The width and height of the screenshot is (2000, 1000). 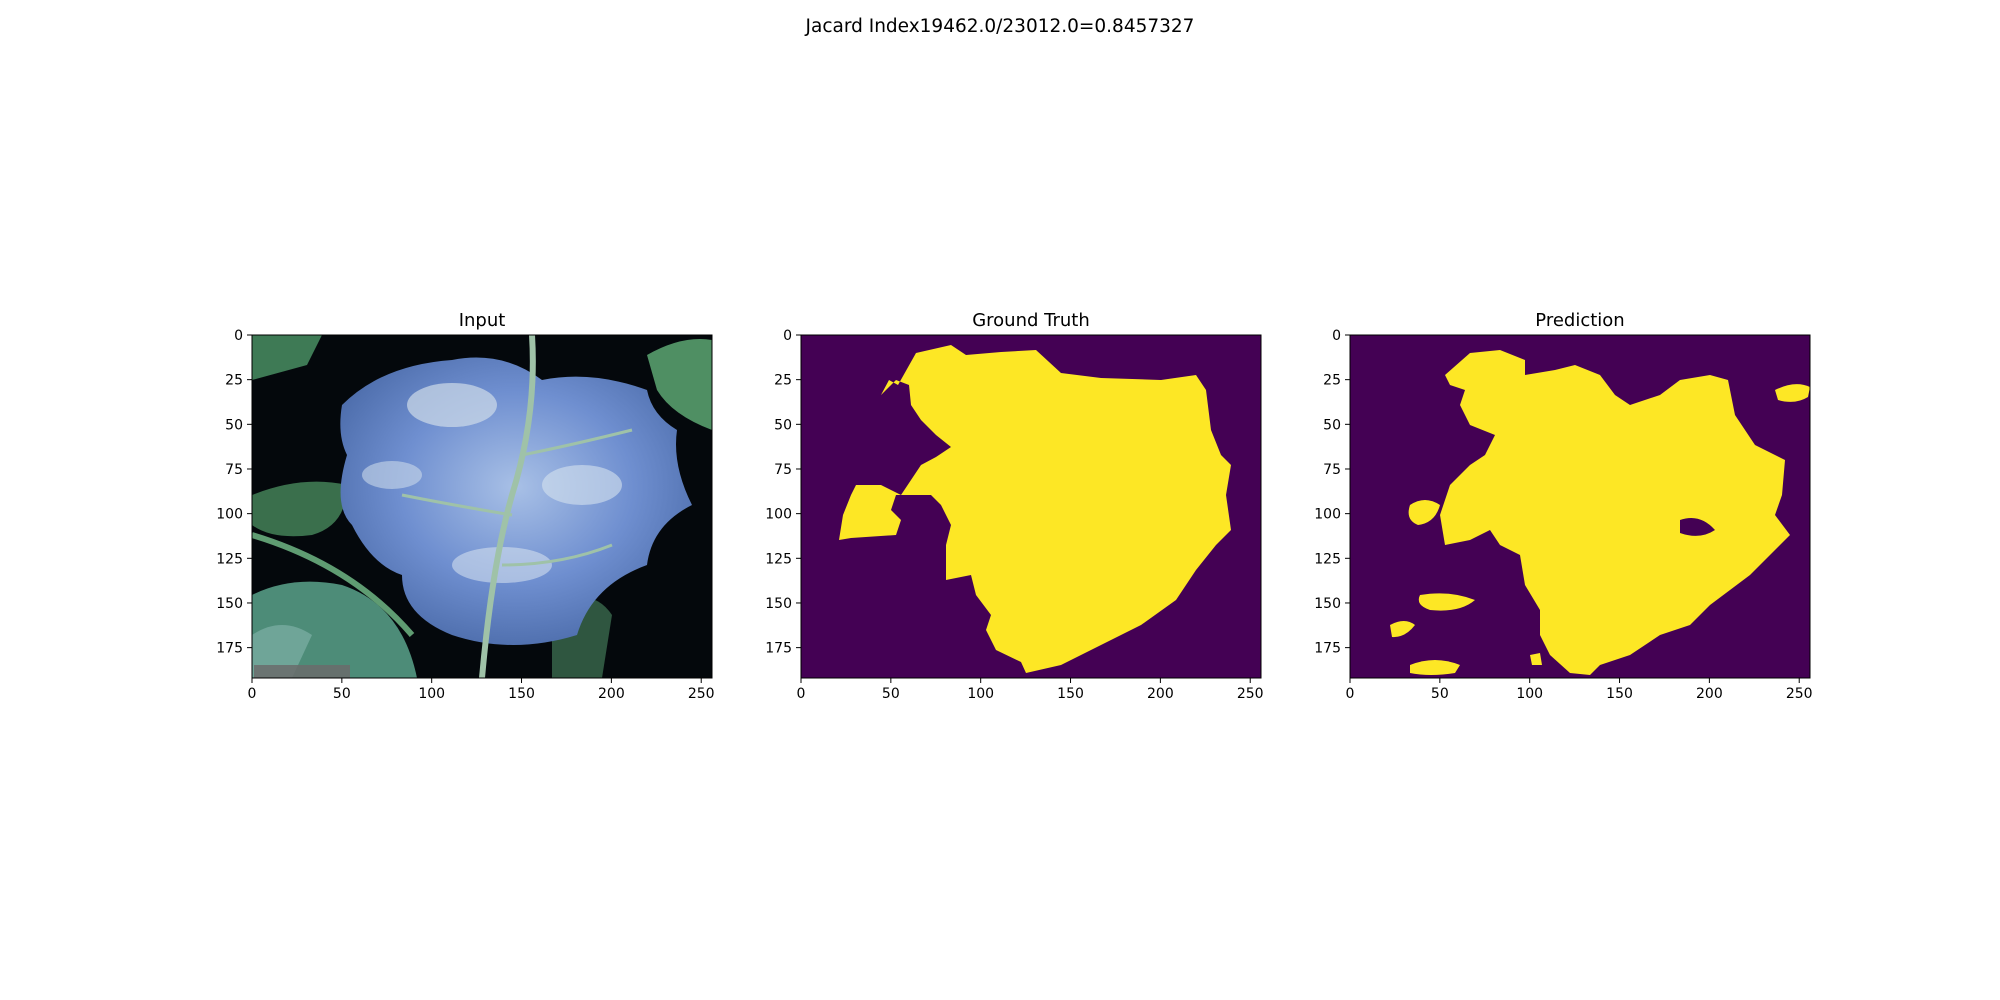 What do you see at coordinates (234, 492) in the screenshot?
I see `input-y-ticks: 0 25 50 75 100 125 150 175` at bounding box center [234, 492].